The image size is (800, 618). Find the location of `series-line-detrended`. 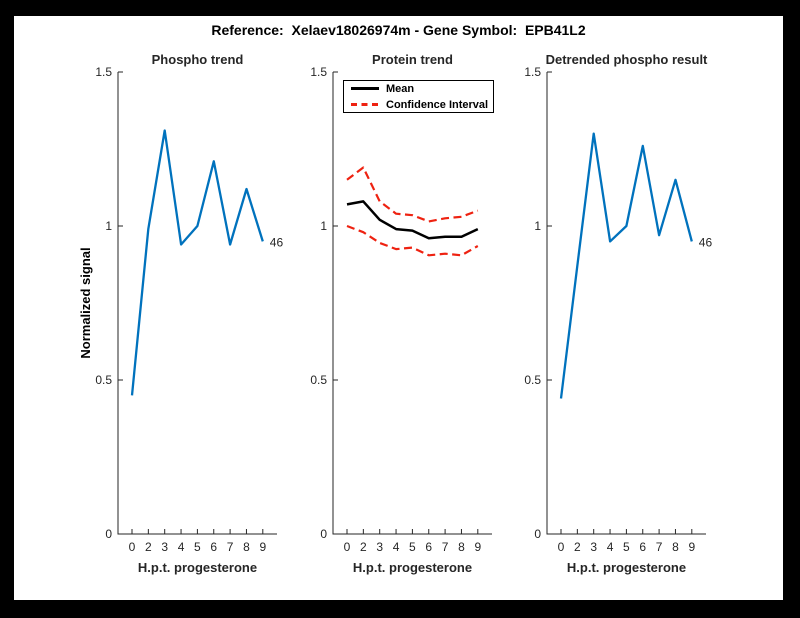

series-line-detrended is located at coordinates (626, 265).